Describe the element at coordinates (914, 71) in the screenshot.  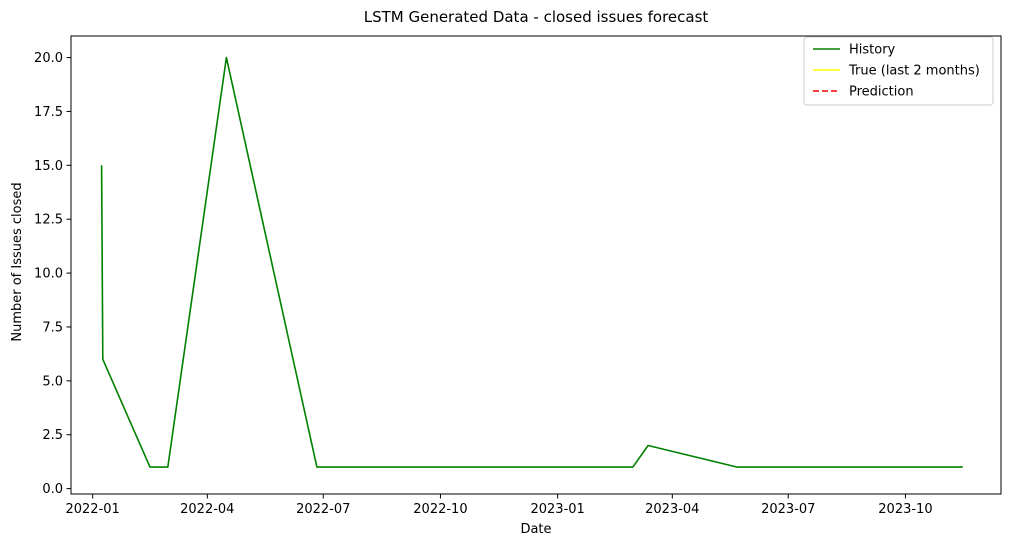
I see `legend-label: True (last 2 months)` at that location.